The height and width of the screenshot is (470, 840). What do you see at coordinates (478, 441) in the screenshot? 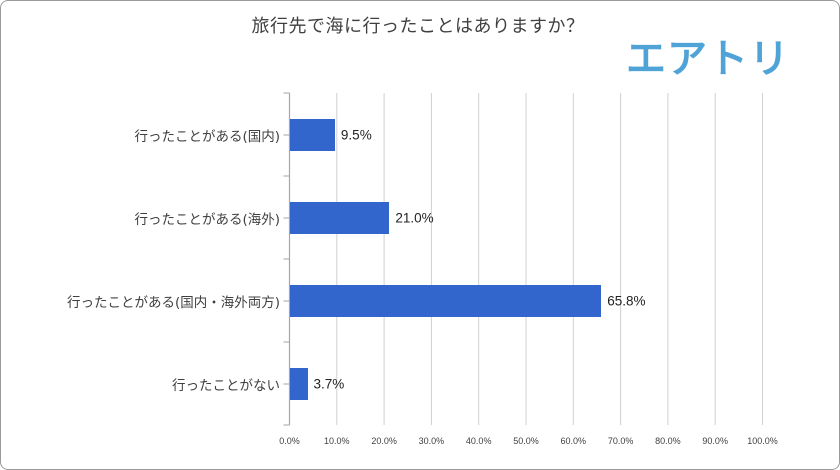
I see `x-tick-label: 40.0%` at bounding box center [478, 441].